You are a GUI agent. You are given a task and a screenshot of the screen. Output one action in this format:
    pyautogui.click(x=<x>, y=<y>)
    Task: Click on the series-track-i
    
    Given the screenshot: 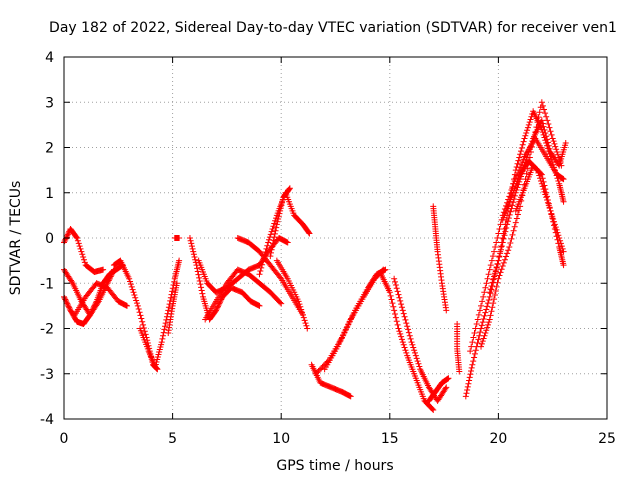 What is the action you would take?
    pyautogui.click(x=224, y=279)
    